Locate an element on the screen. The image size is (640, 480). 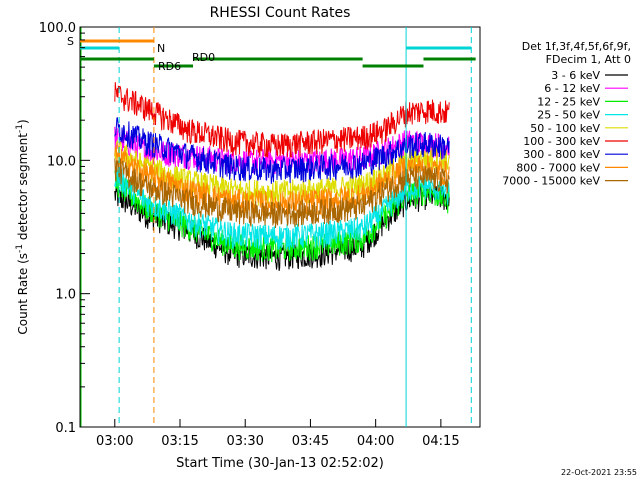
chart-title: RHESSI Count Rates is located at coordinates (280, 13).